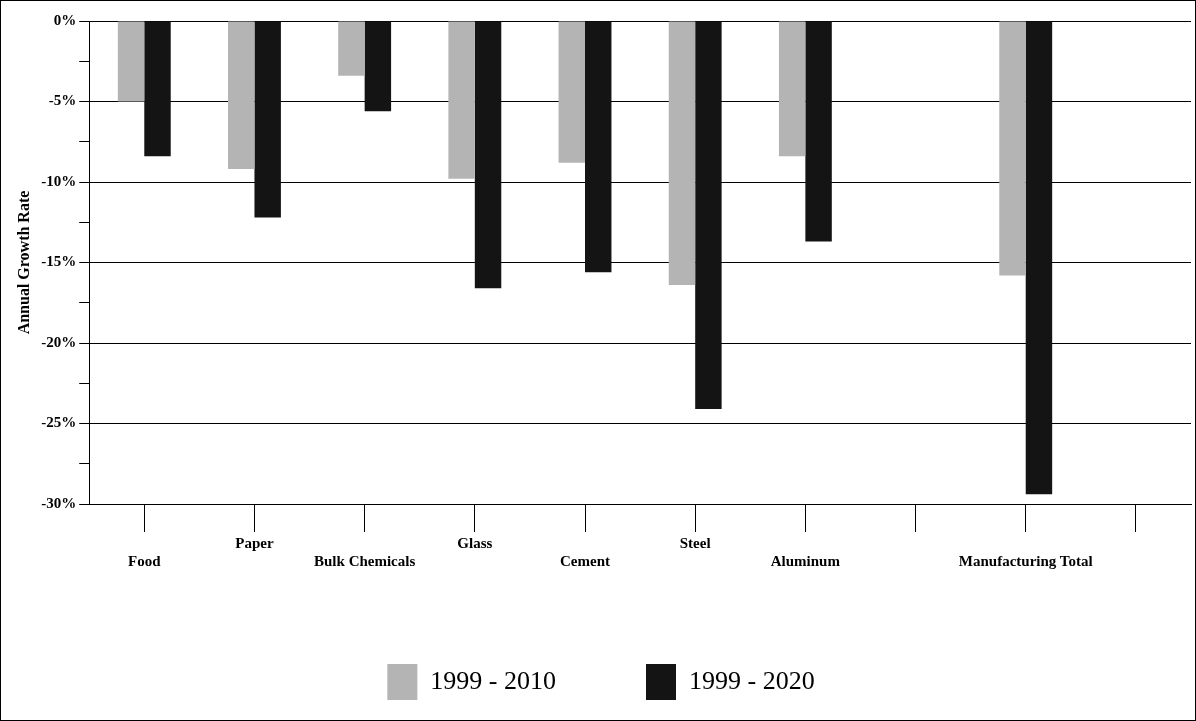 This screenshot has width=1196, height=721. Describe the element at coordinates (805, 560) in the screenshot. I see `x-tick-label: Aluminum` at that location.